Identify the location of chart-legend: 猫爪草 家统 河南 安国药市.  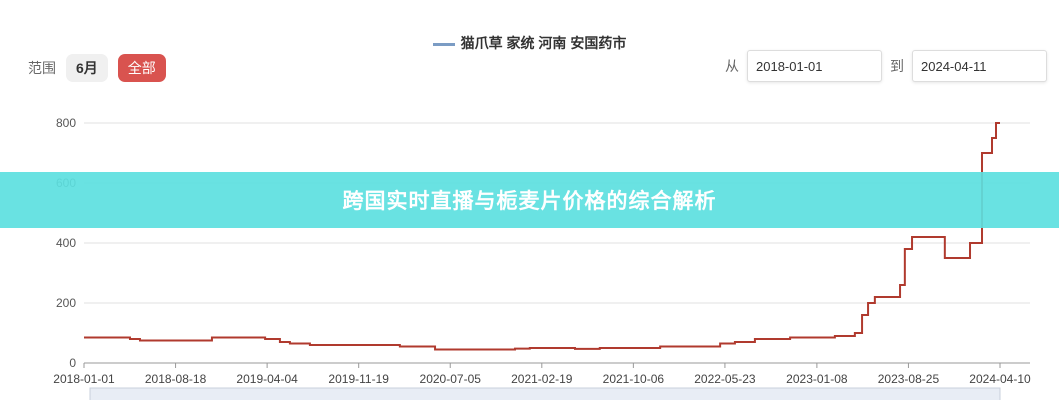
(529, 43).